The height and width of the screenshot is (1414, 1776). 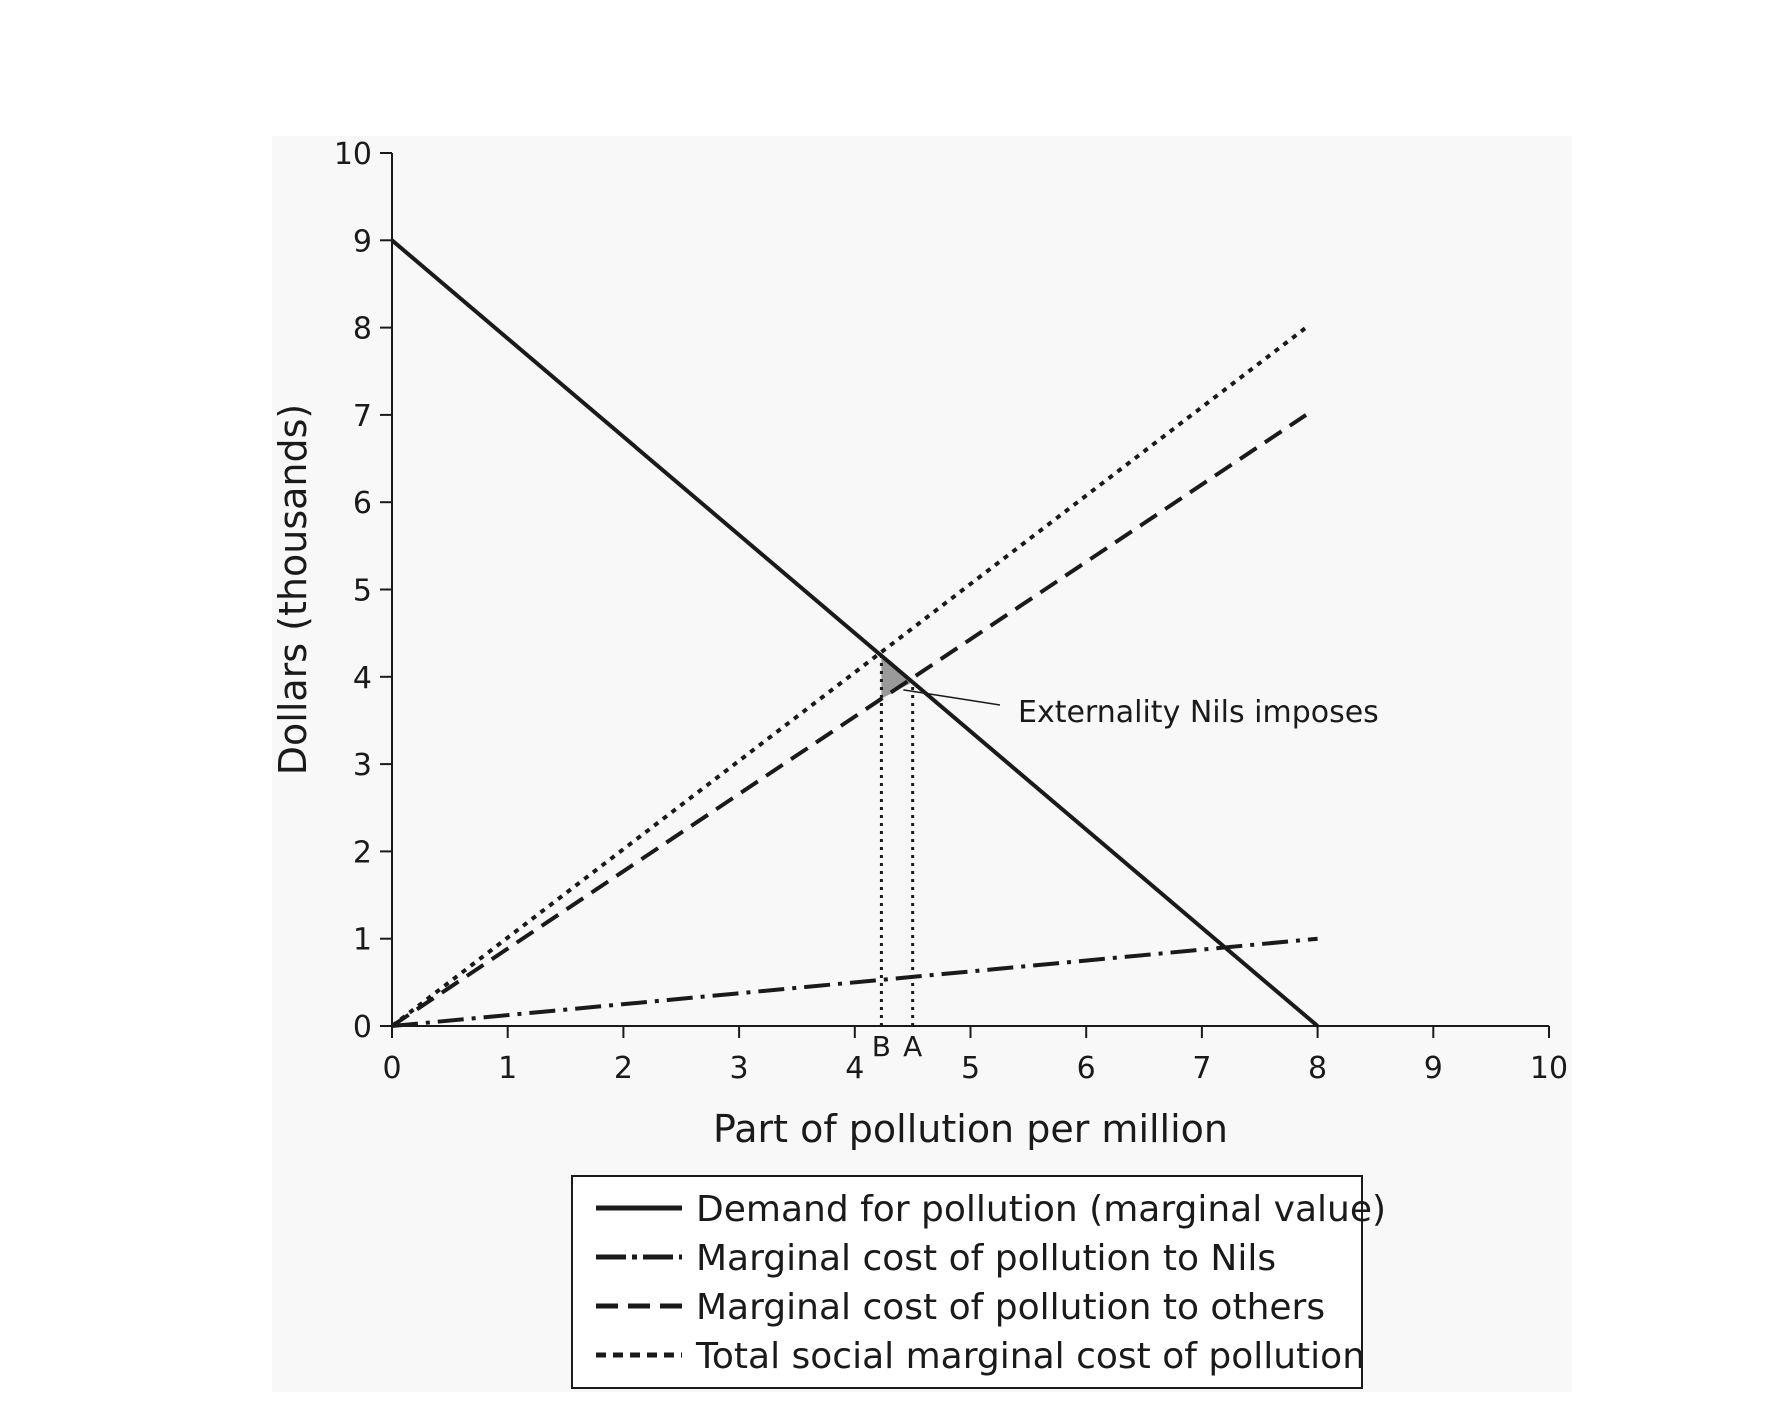 I want to click on x-tick-label: 9, so click(x=1433, y=1068).